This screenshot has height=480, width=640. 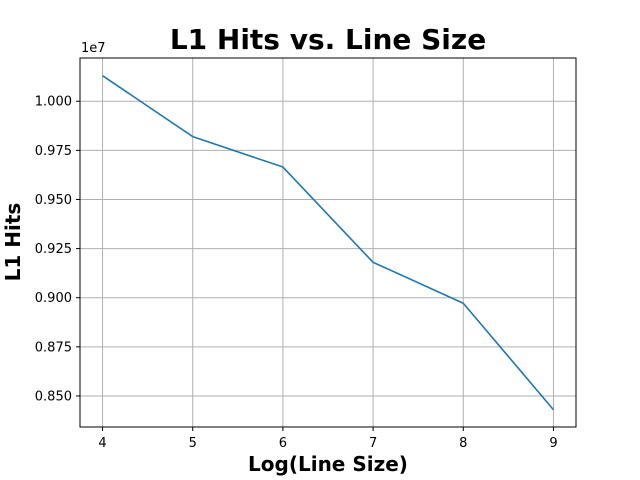 I want to click on y-tick-label: 0.925, so click(x=53, y=249).